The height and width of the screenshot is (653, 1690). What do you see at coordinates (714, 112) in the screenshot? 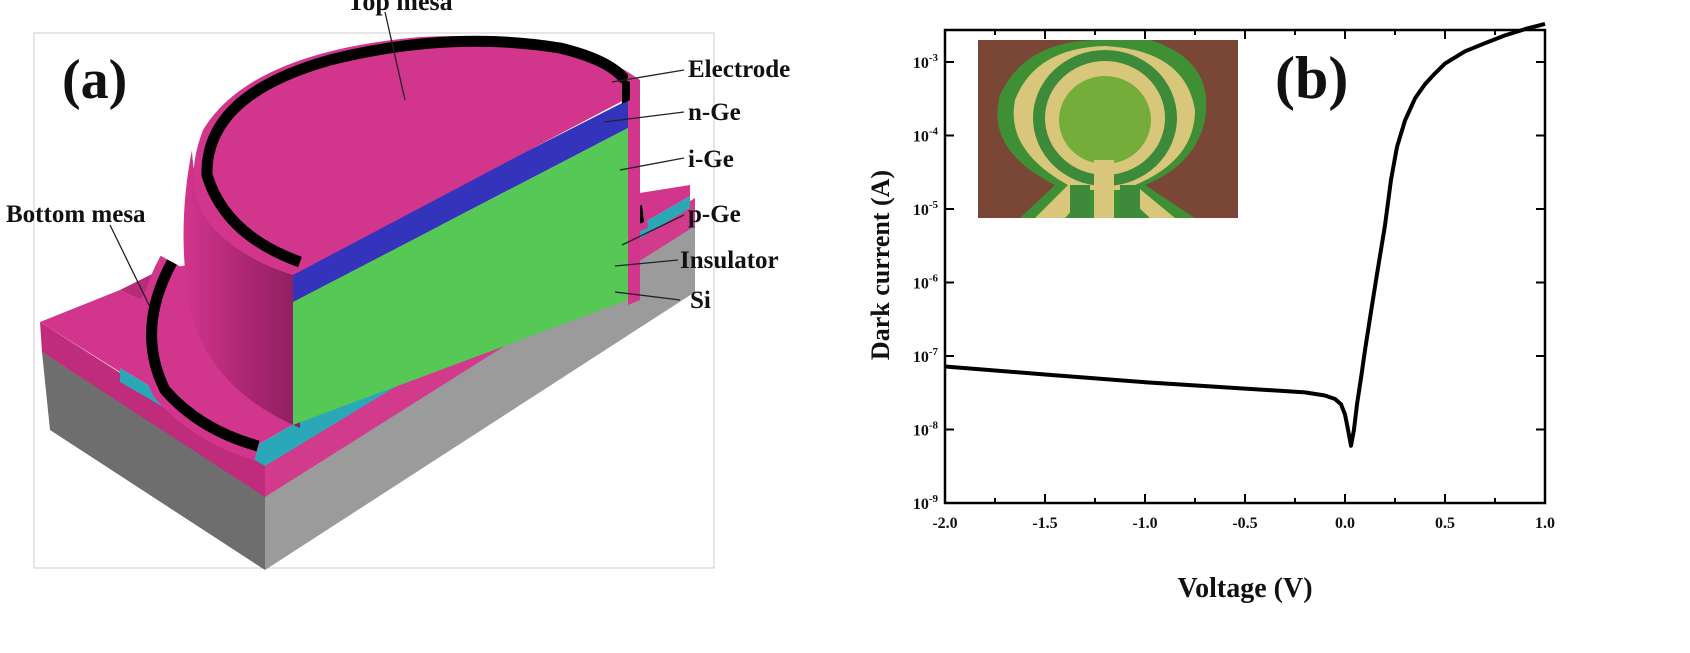
I see `n-ge-label: n-Ge` at bounding box center [714, 112].